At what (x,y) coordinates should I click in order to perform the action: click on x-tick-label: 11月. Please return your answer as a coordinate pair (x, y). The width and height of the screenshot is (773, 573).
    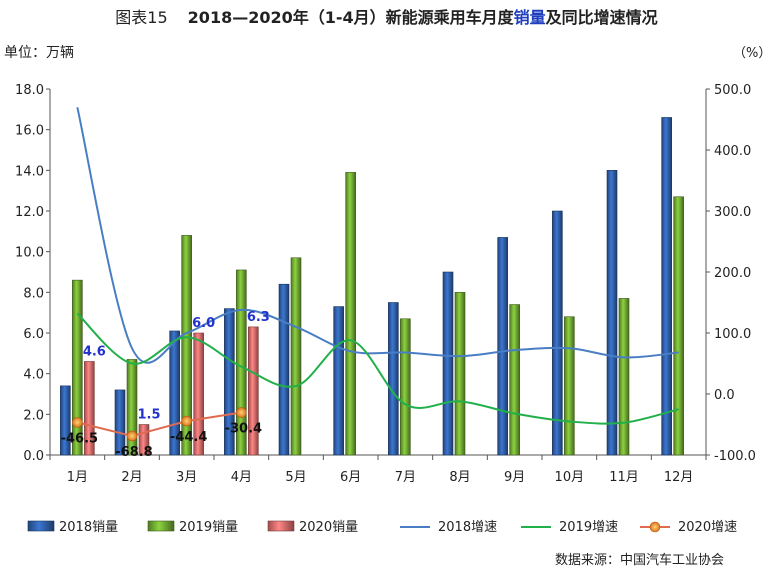
    Looking at the image, I should click on (624, 477).